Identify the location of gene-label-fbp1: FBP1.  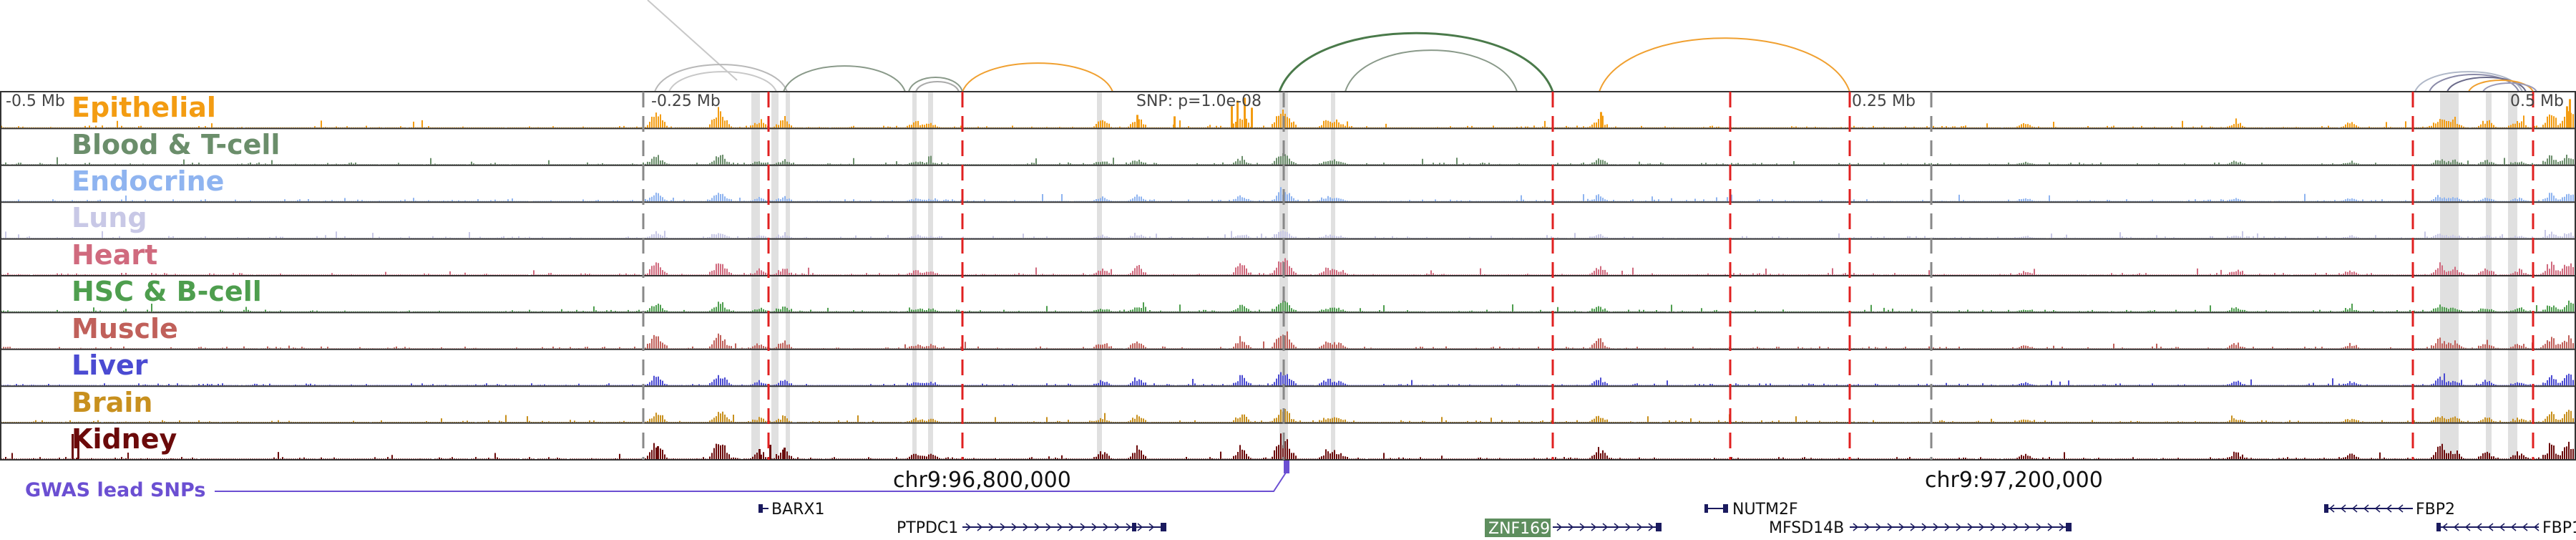
(2559, 528).